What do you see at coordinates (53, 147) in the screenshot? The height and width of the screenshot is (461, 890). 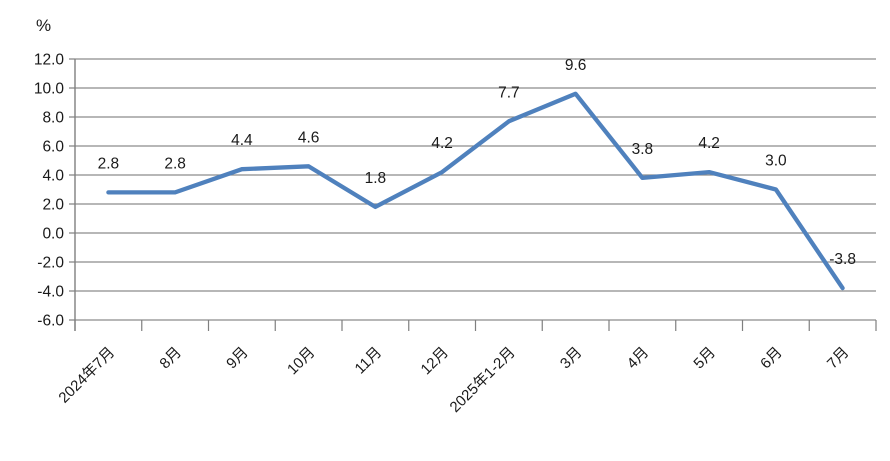 I see `y-tick-label: 6.0` at bounding box center [53, 147].